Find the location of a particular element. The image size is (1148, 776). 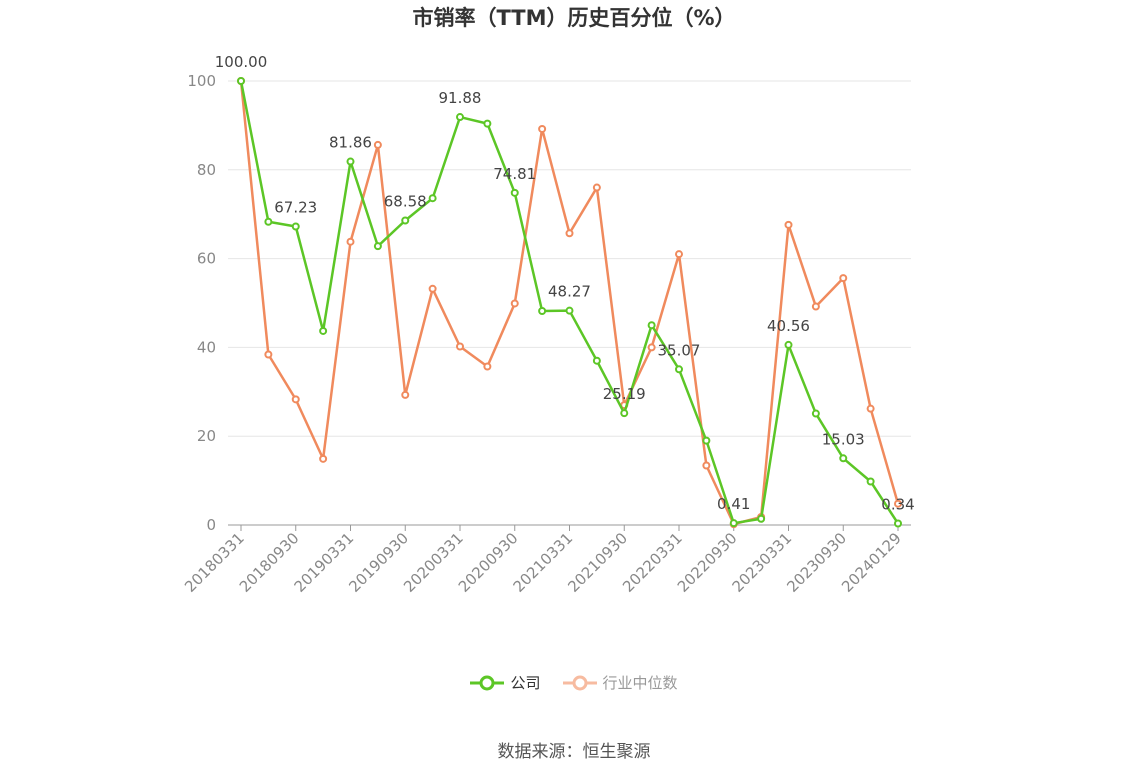

y-tick-label: 40 is located at coordinates (206, 347).